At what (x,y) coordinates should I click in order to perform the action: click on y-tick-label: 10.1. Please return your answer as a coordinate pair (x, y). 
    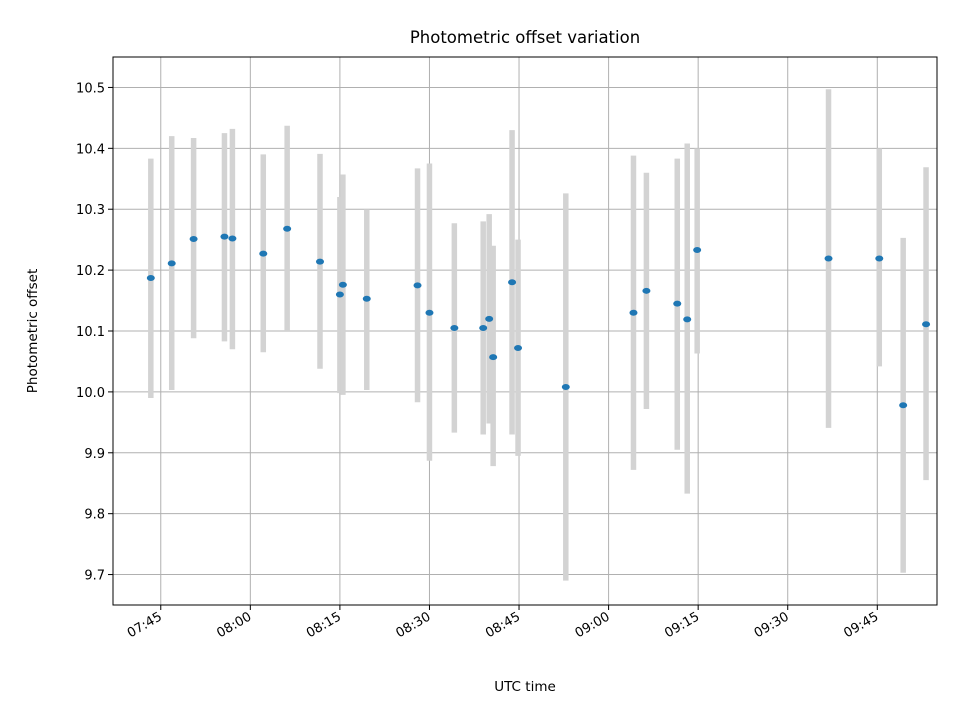
    Looking at the image, I should click on (90, 332).